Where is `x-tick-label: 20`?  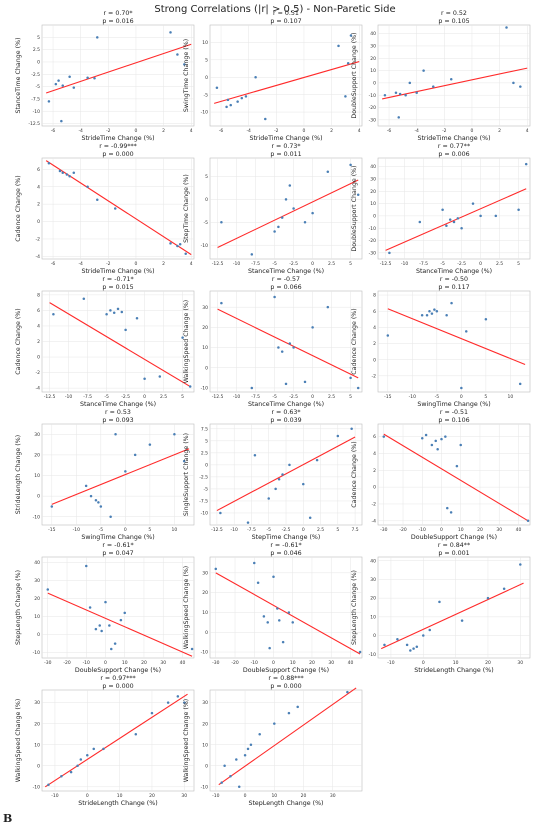
x-tick-label: 20 is located at coordinates (488, 663).